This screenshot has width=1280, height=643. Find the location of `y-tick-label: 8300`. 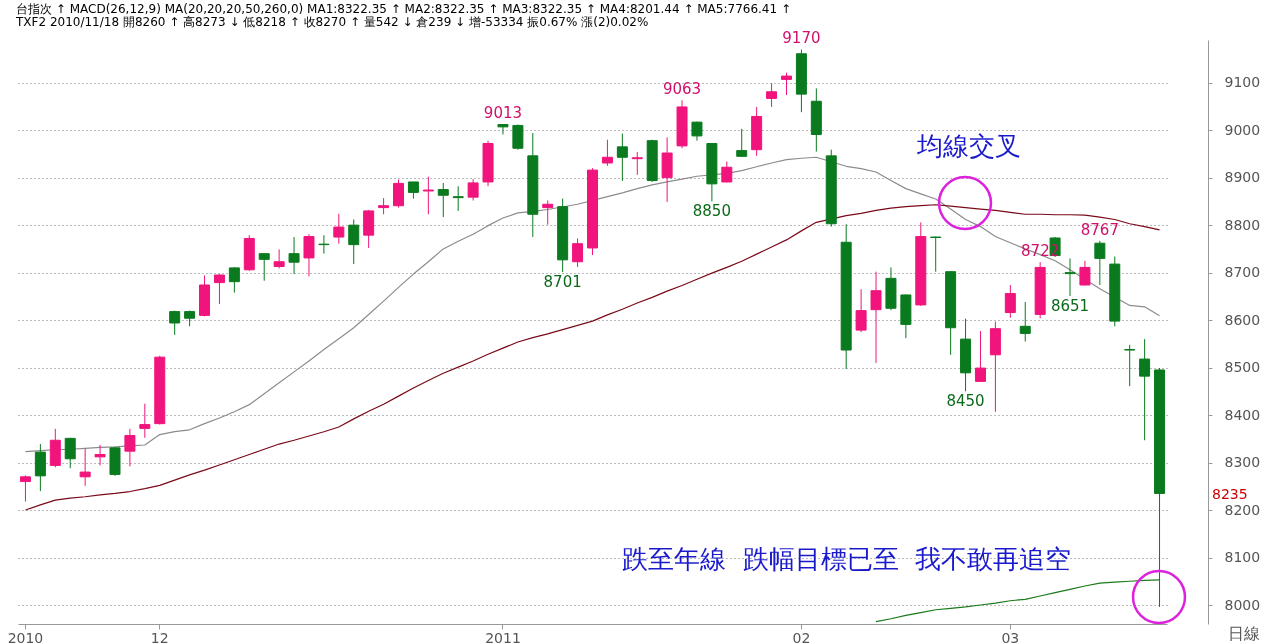

y-tick-label: 8300 is located at coordinates (1242, 462).